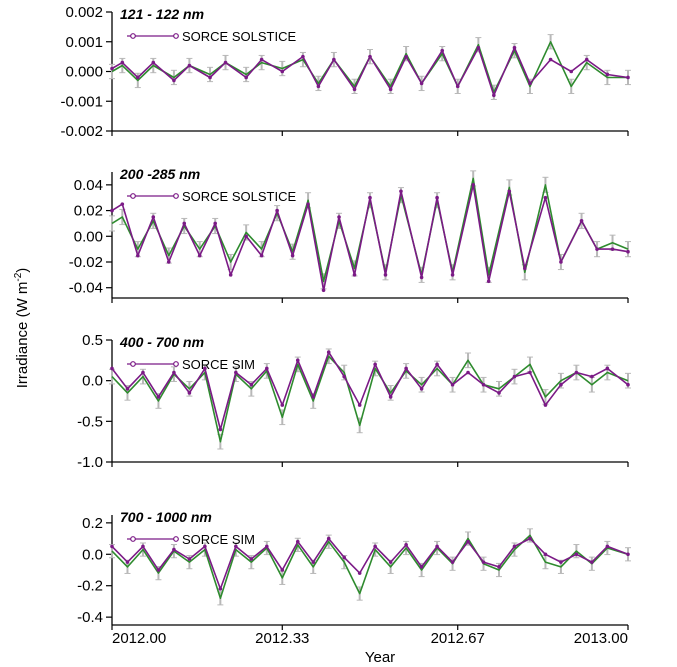 The height and width of the screenshot is (667, 677). What do you see at coordinates (90, 586) in the screenshot?
I see `y-tick-label: -0.2` at bounding box center [90, 586].